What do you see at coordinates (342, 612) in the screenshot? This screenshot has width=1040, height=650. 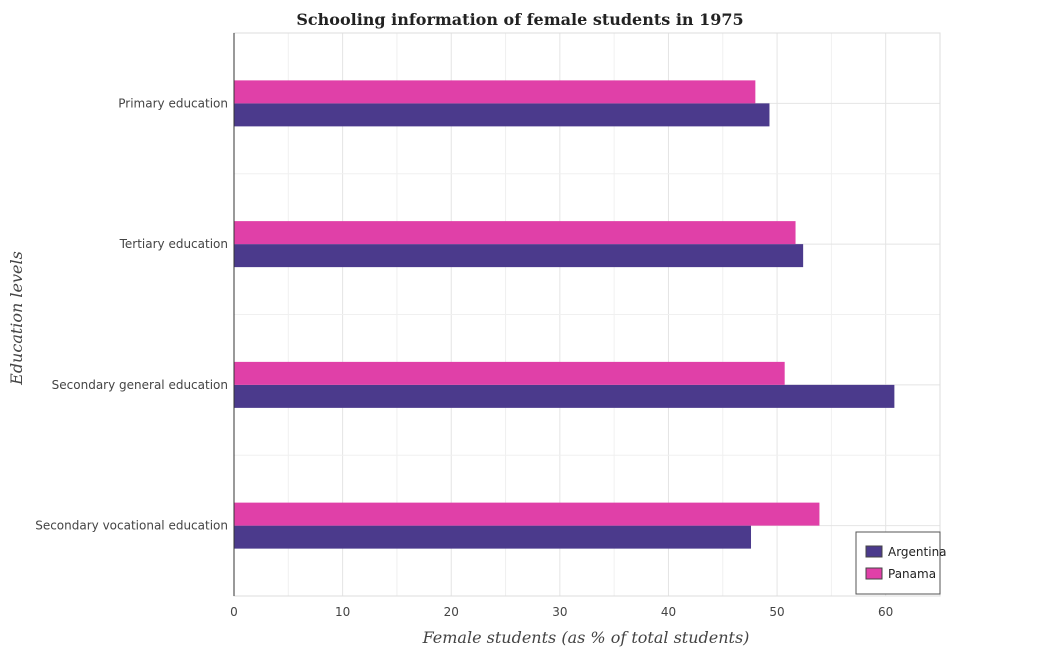 I see `x-tick-label: 10` at bounding box center [342, 612].